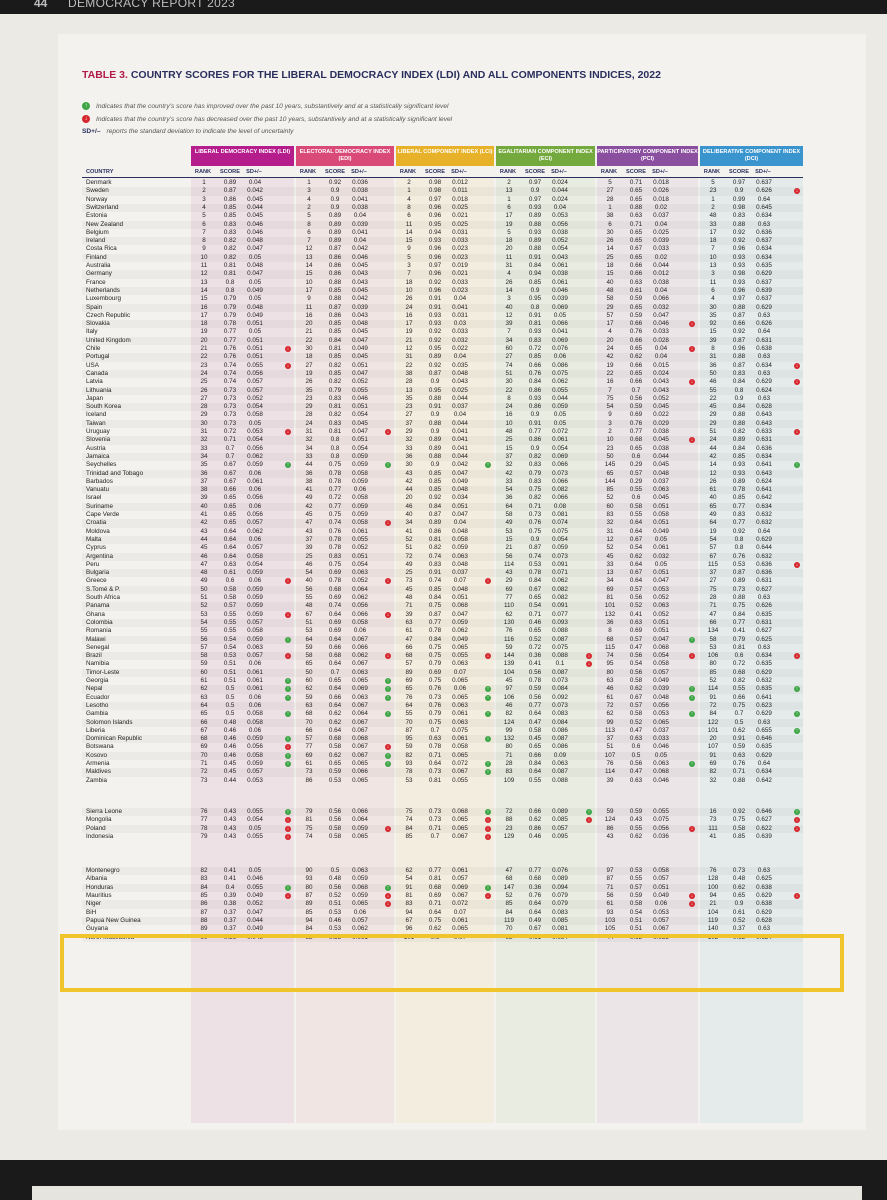  Describe the element at coordinates (460, 747) in the screenshot. I see `lci-sd: 0.058` at that location.